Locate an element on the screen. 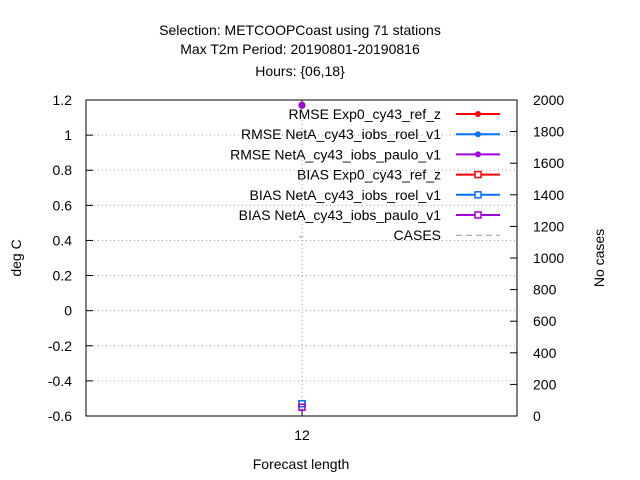  y-tick-label: 0.4 is located at coordinates (63, 240).